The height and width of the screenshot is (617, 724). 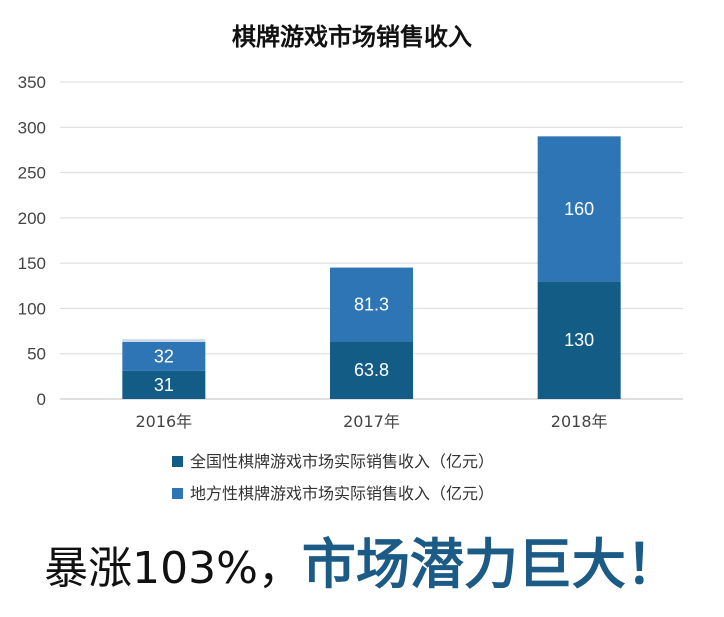 What do you see at coordinates (173, 568) in the screenshot?
I see `footer-plain-text: 暴涨103%，` at bounding box center [173, 568].